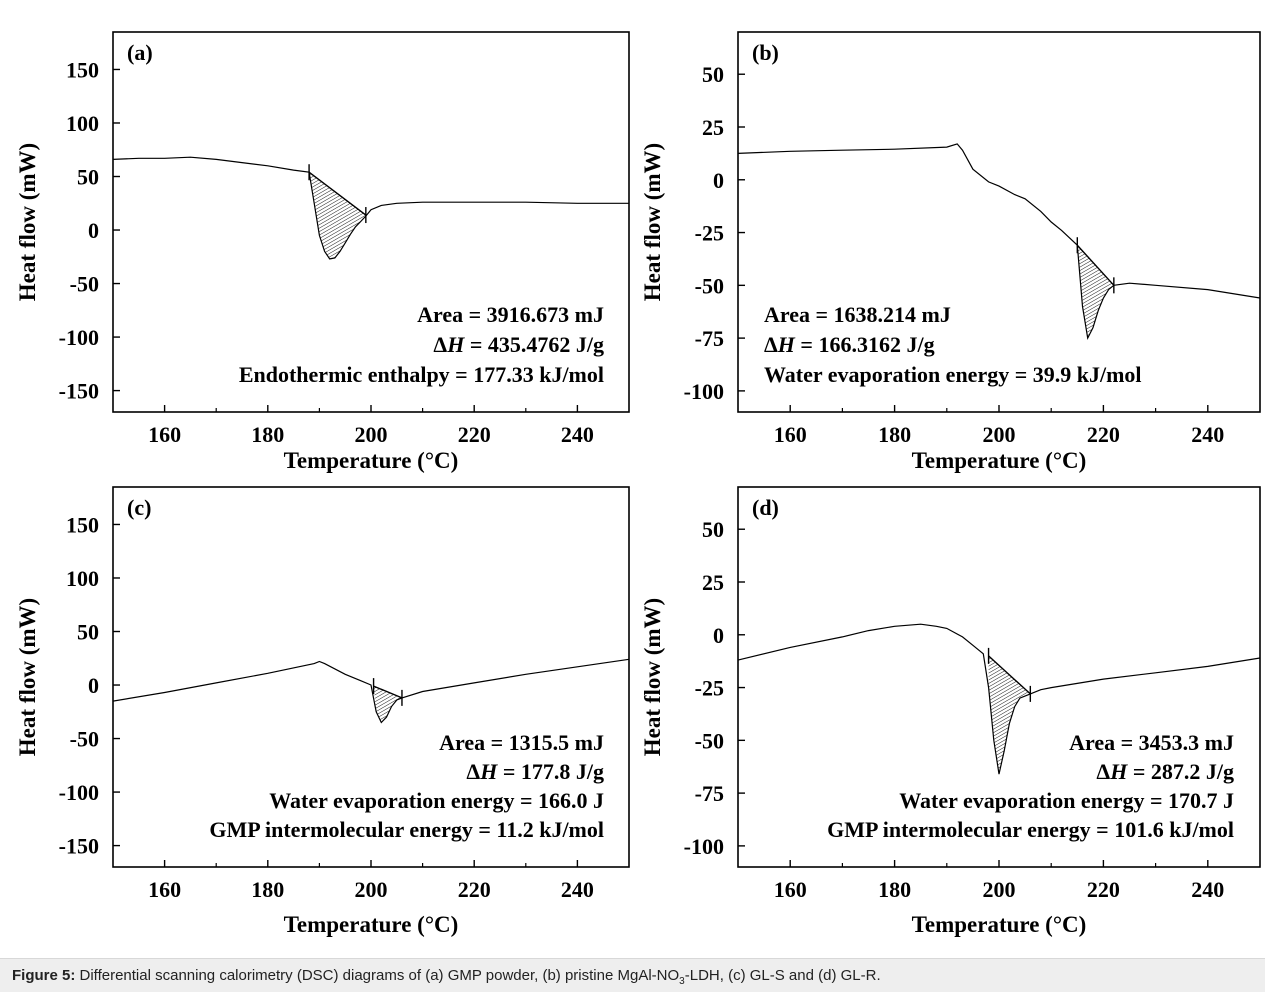 This screenshot has width=1265, height=992. What do you see at coordinates (765, 507) in the screenshot?
I see `panel-label: (d)` at bounding box center [765, 507].